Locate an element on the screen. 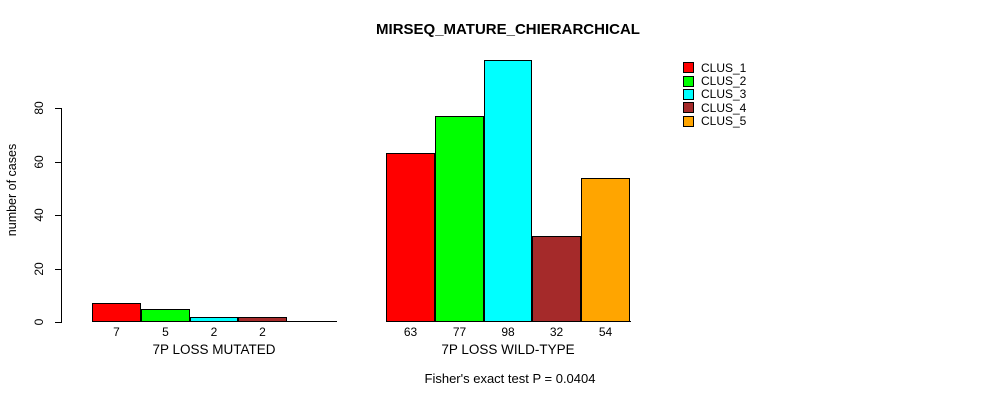 Image resolution: width=990 pixels, height=400 pixels. legend-item: CLUS_4 is located at coordinates (715, 107).